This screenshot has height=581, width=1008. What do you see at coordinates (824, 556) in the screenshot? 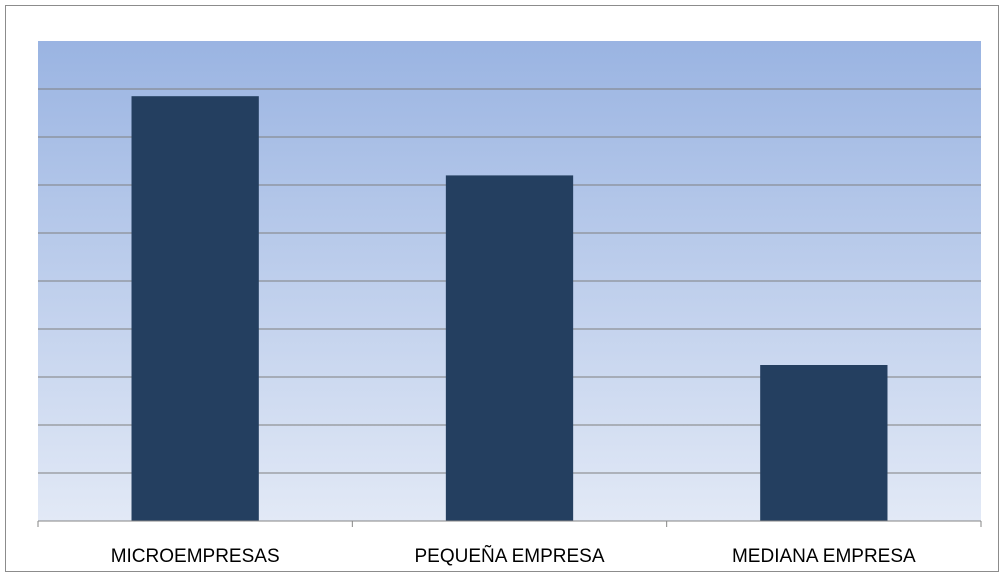
I see `category-label: MEDIANA EMPRESA` at bounding box center [824, 556].